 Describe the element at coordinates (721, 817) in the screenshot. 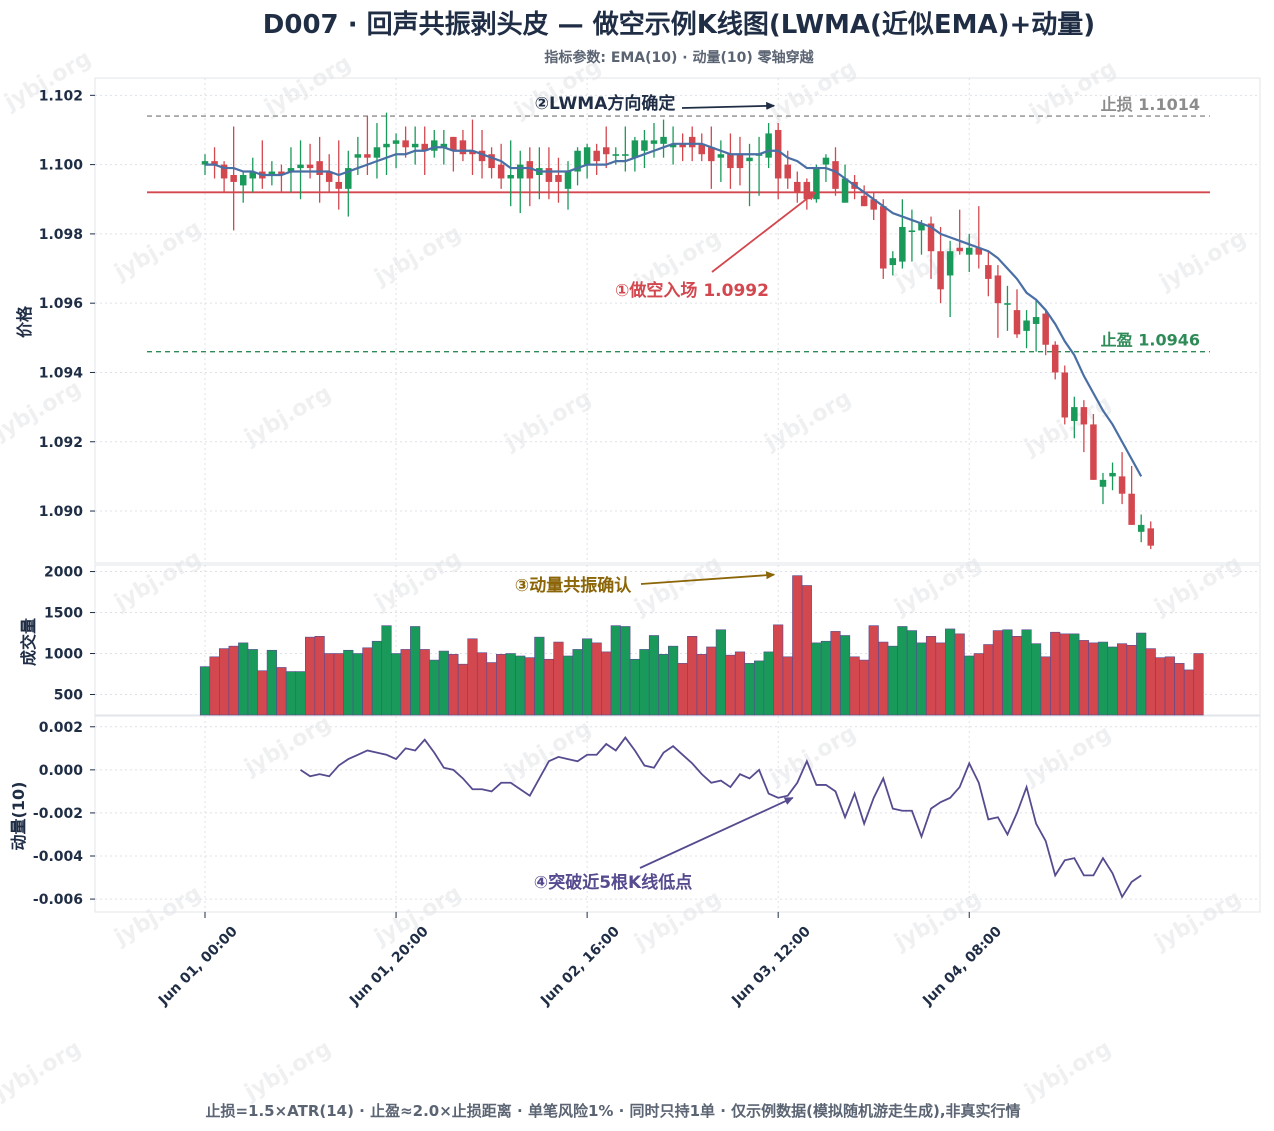

I see `momentum-line` at that location.